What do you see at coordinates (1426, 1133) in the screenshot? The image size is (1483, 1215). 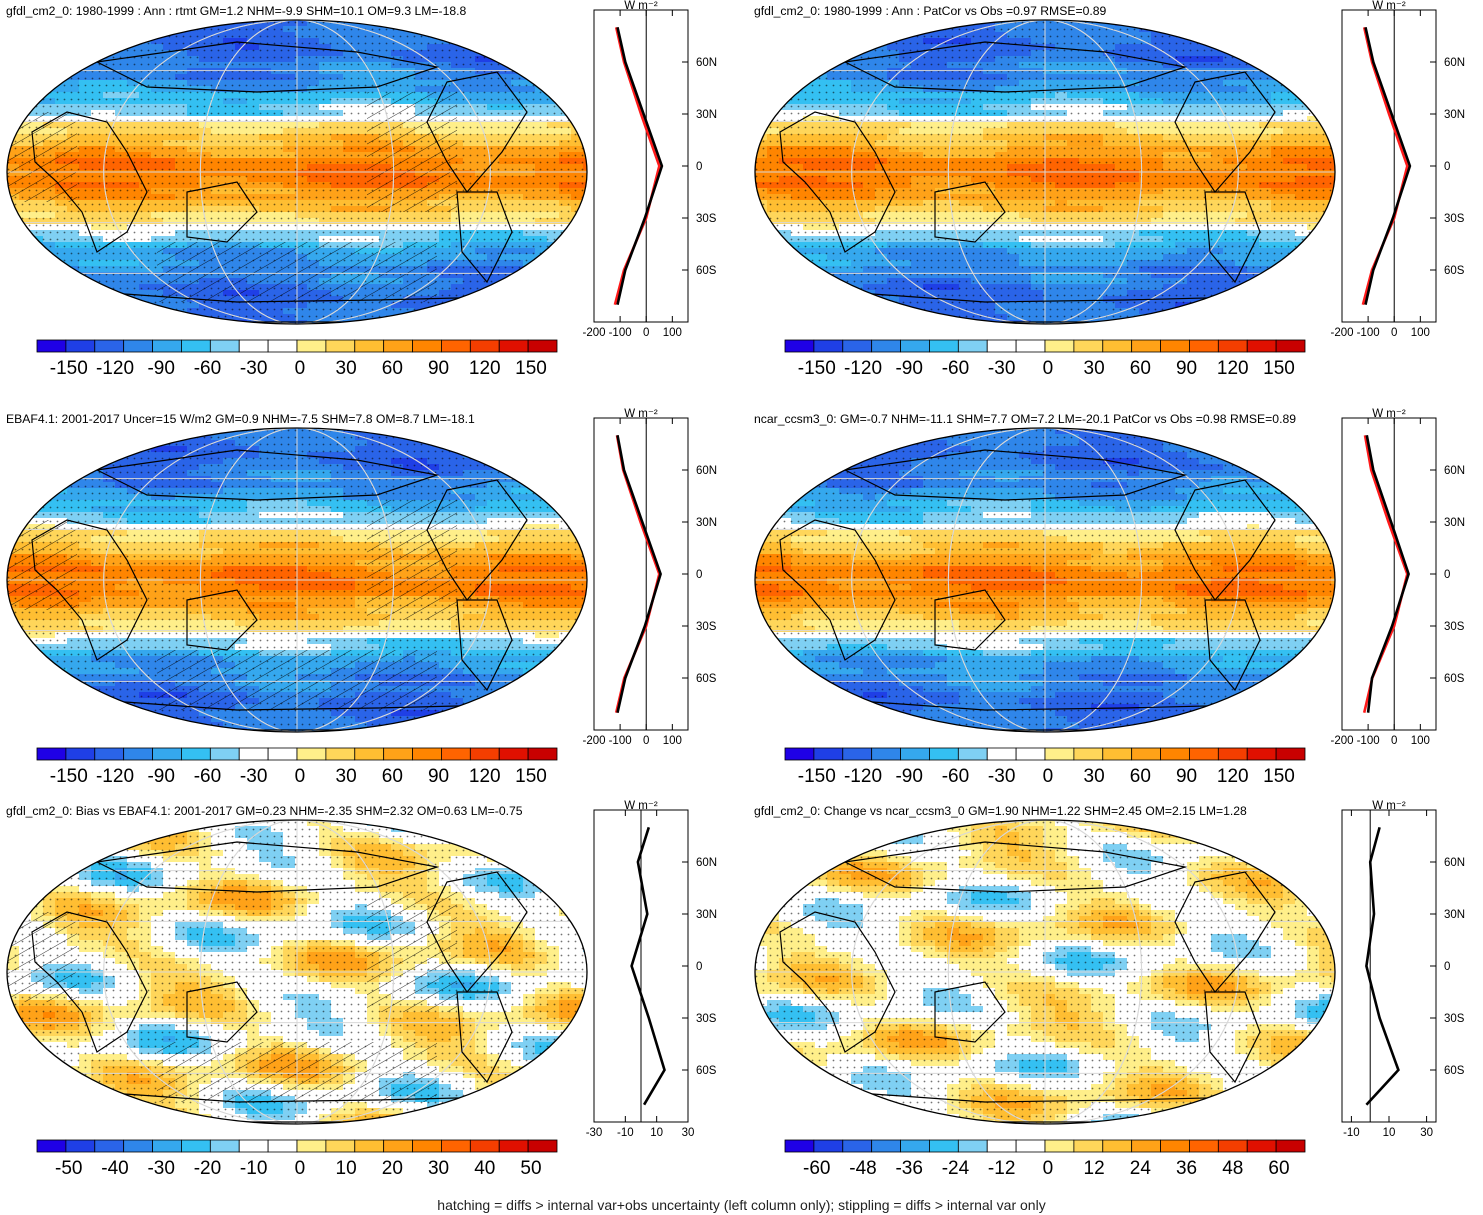 I see `zonal-tick-label: 30` at bounding box center [1426, 1133].